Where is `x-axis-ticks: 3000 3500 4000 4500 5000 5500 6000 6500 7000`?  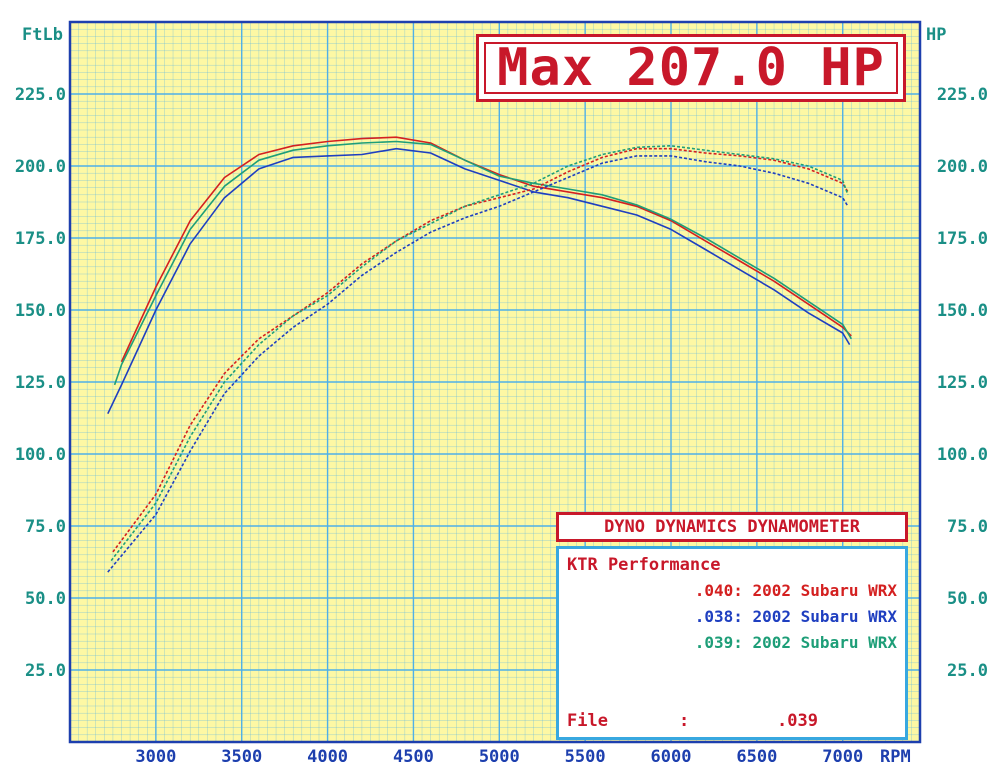
x-axis-ticks: 3000 3500 4000 4500 5000 5500 6000 6500 7000 is located at coordinates (499, 757).